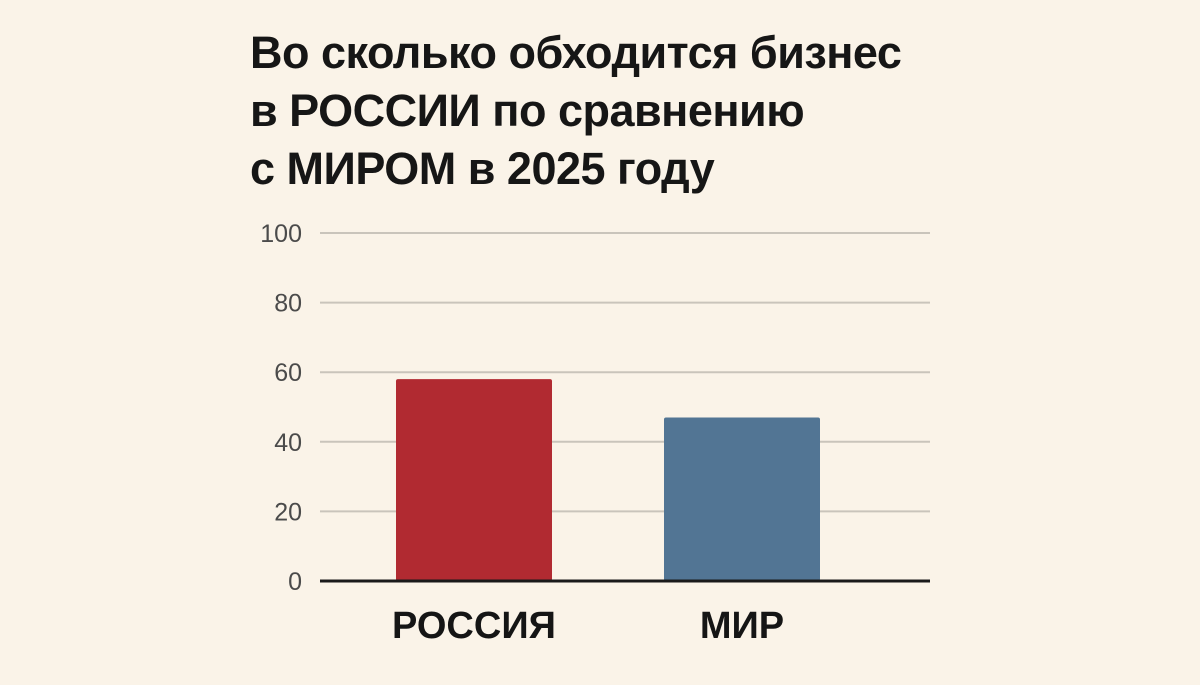 The height and width of the screenshot is (685, 1200). Describe the element at coordinates (576, 52) in the screenshot. I see `chart-title-line-1: Во сколько обходится бизнес` at that location.